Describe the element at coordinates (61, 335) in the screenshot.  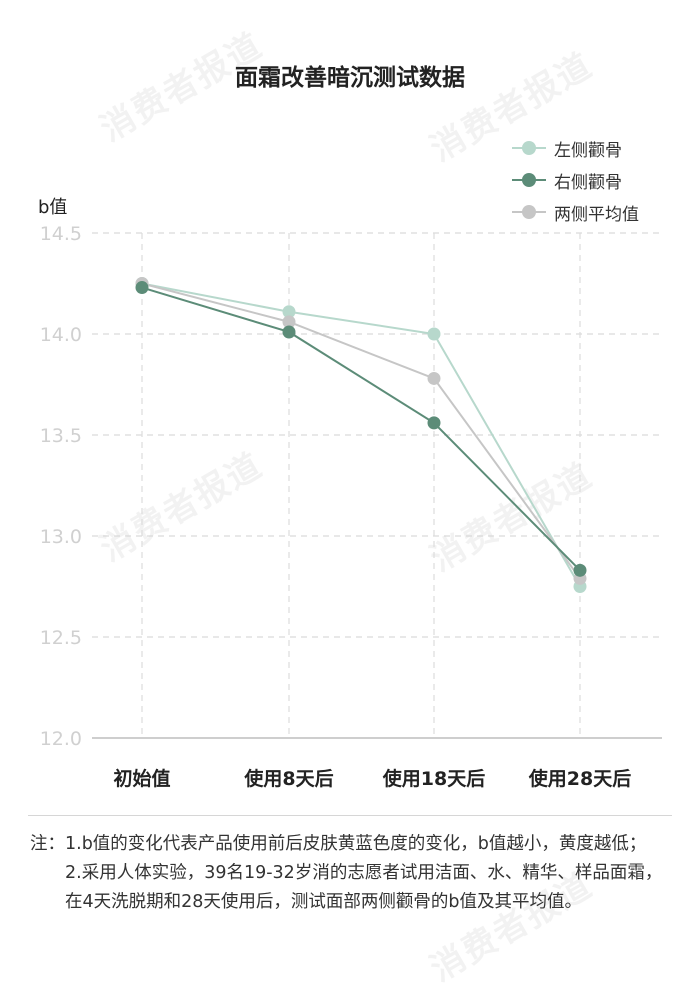
I see `y-tick-label: 14.0` at that location.